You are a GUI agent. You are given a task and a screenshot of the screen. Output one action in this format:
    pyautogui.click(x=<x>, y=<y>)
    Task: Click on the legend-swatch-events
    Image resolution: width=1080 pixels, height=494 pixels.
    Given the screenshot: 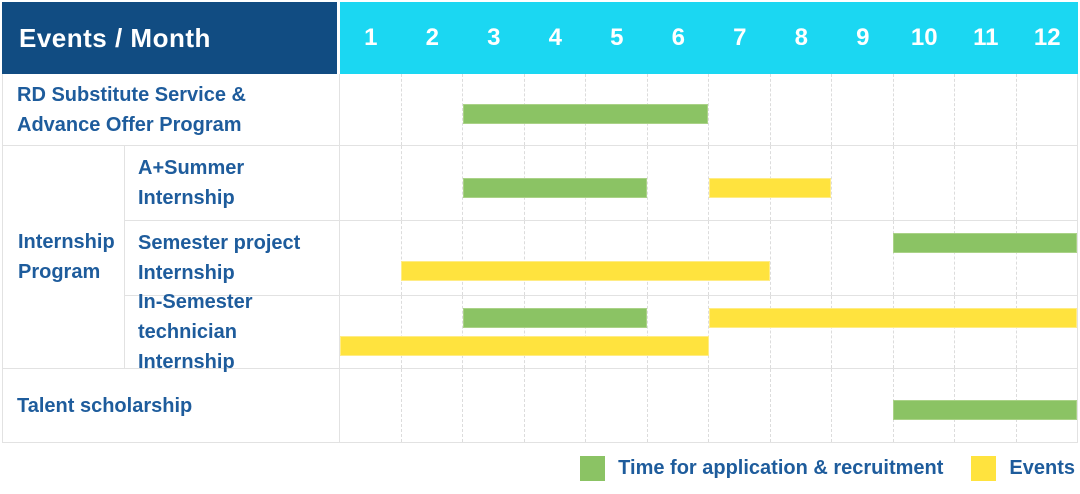 What is the action you would take?
    pyautogui.click(x=984, y=468)
    